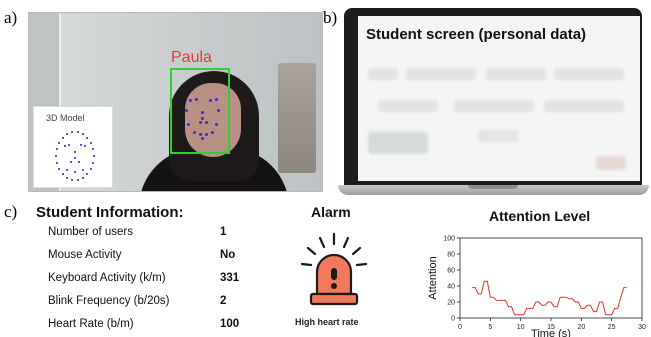 The image size is (651, 337). I want to click on x-tick-label: 5, so click(490, 327).